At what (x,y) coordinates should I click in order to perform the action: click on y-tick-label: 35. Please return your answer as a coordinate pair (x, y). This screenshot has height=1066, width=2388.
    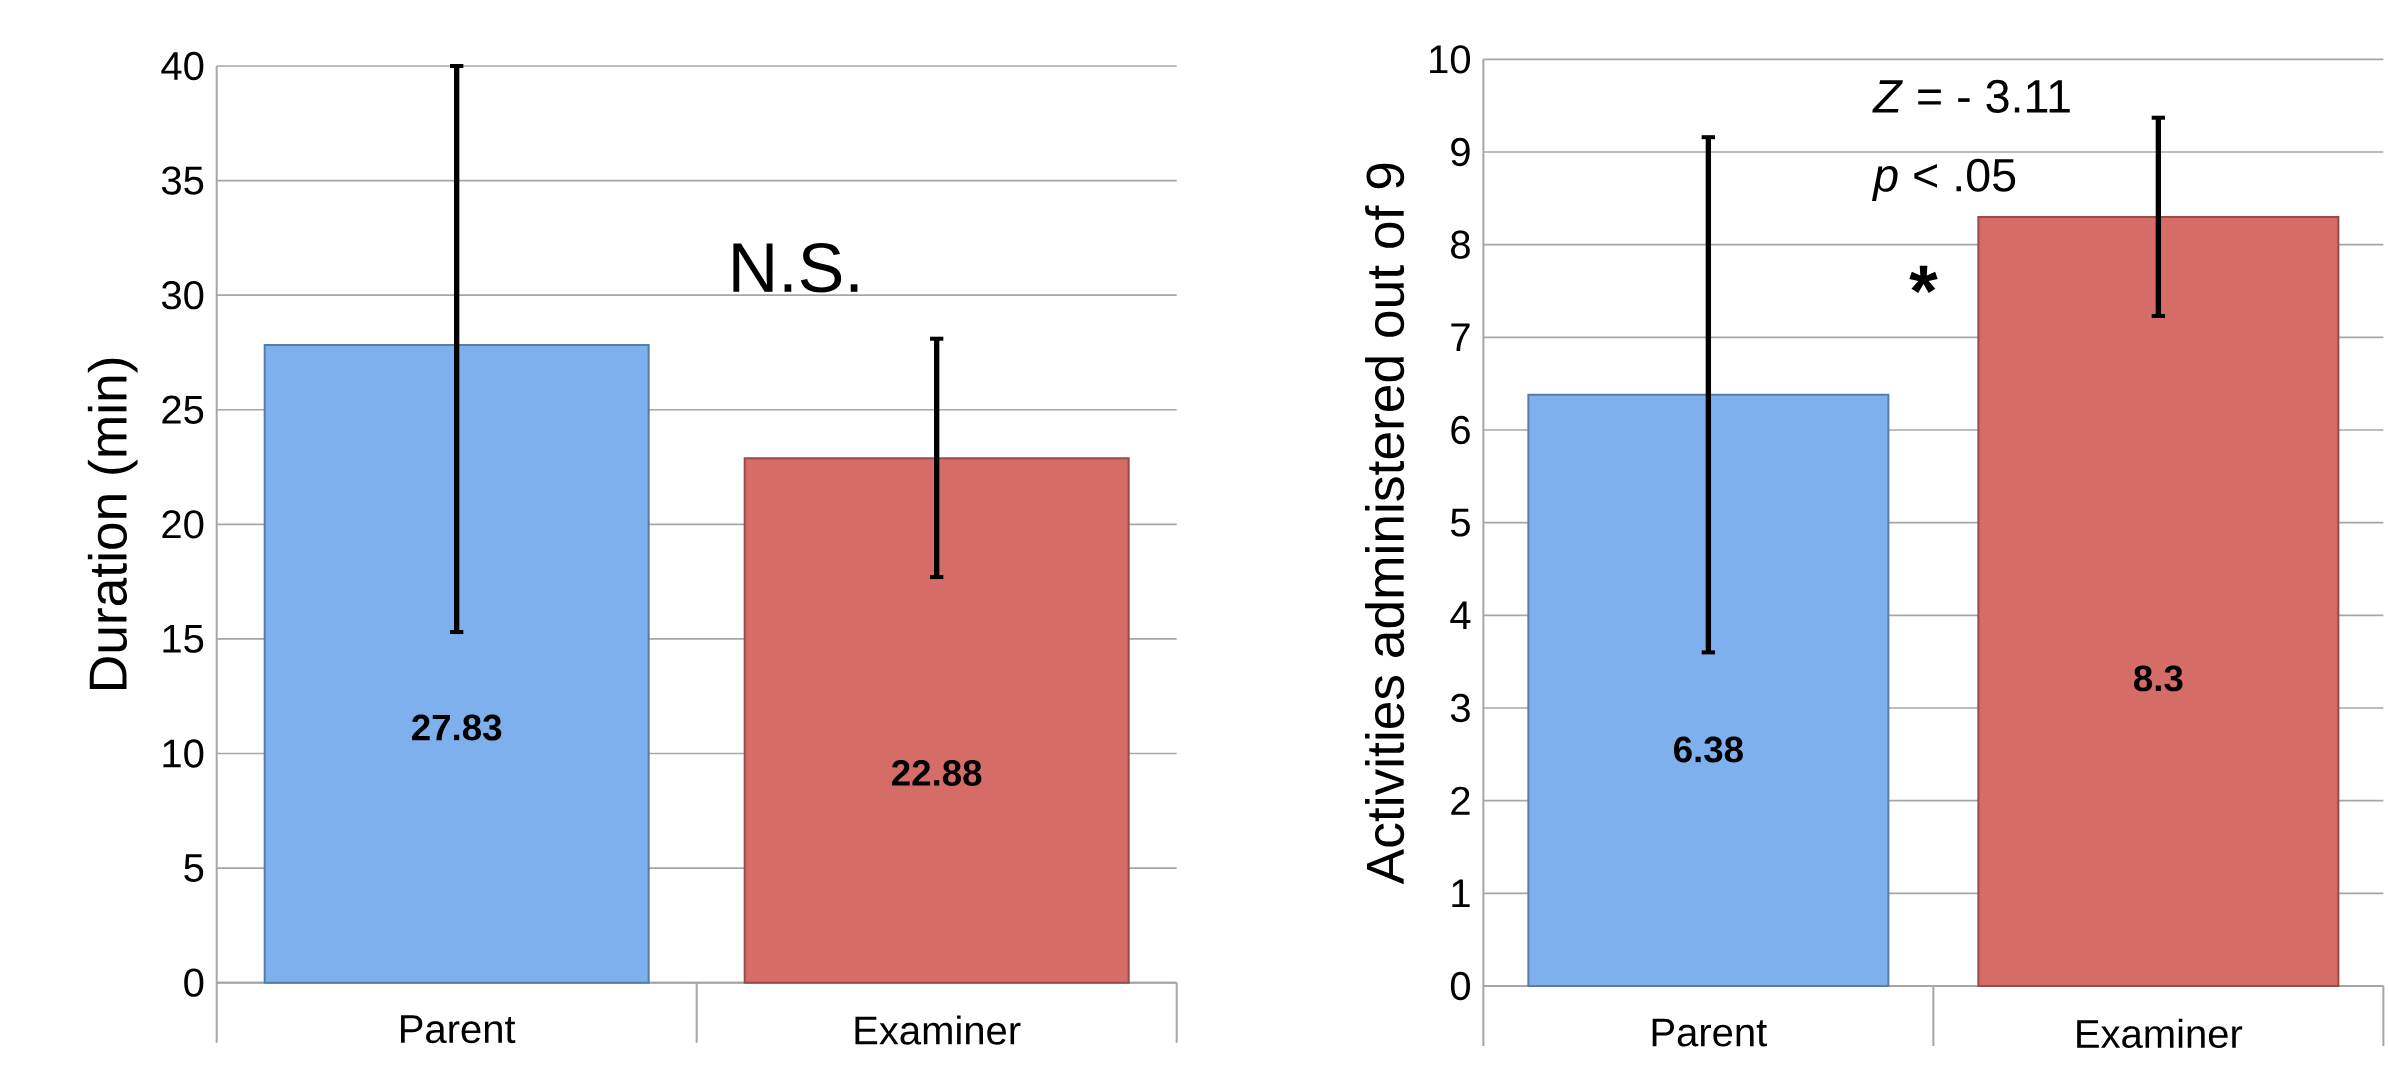
    Looking at the image, I should click on (182, 180).